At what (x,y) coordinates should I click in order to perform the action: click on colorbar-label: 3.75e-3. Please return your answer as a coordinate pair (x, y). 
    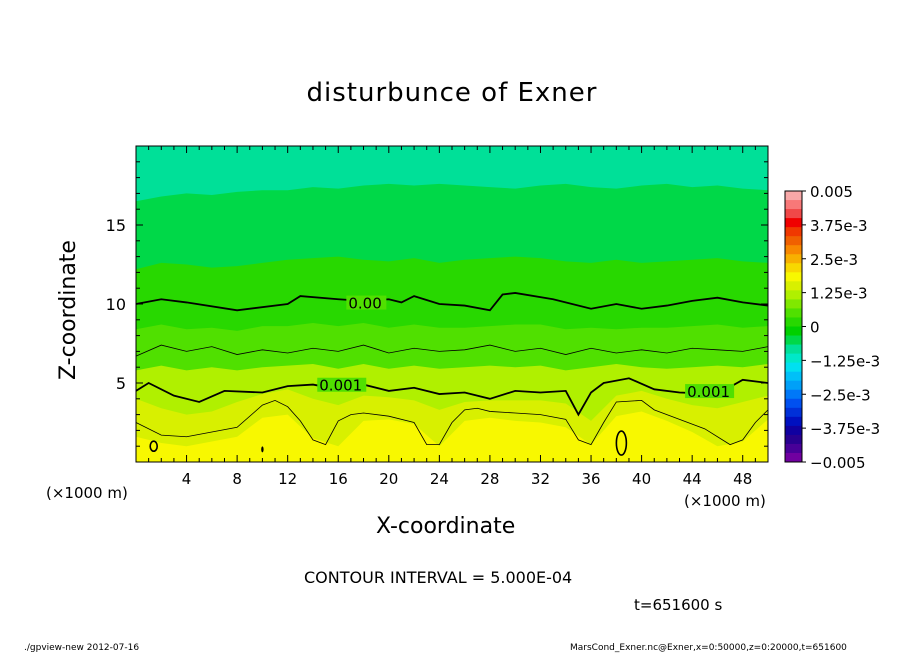
    Looking at the image, I should click on (839, 226).